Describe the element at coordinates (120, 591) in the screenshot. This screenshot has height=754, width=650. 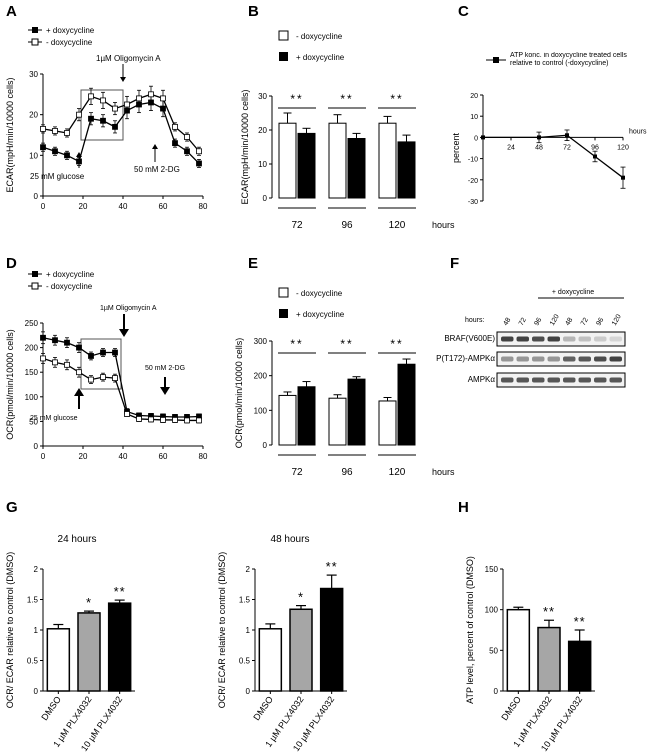
I see `g1-sig-label: **` at that location.